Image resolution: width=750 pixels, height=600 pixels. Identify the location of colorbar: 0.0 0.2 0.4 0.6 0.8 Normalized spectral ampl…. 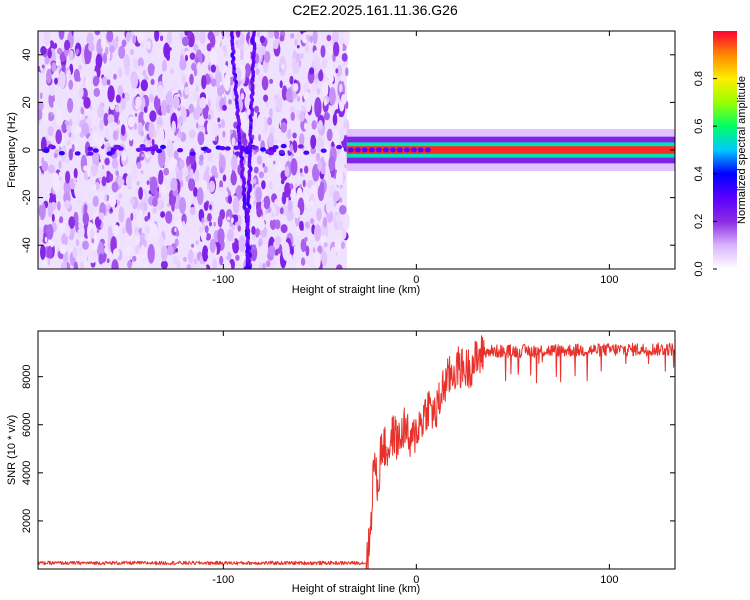
(720, 154).